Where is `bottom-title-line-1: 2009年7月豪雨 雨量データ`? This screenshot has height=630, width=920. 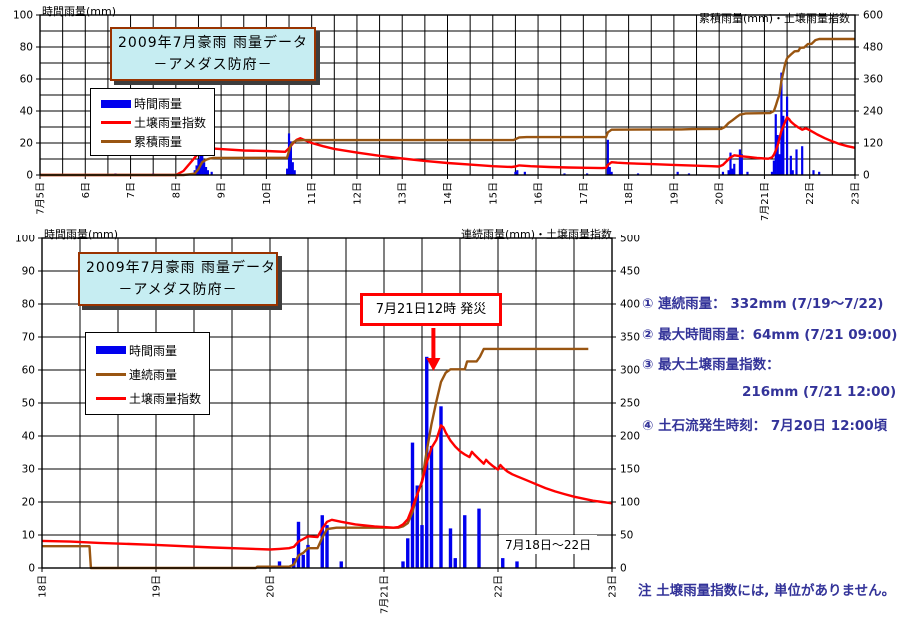 bottom-title-line-1: 2009年7月豪雨 雨量データ is located at coordinates (181, 268).